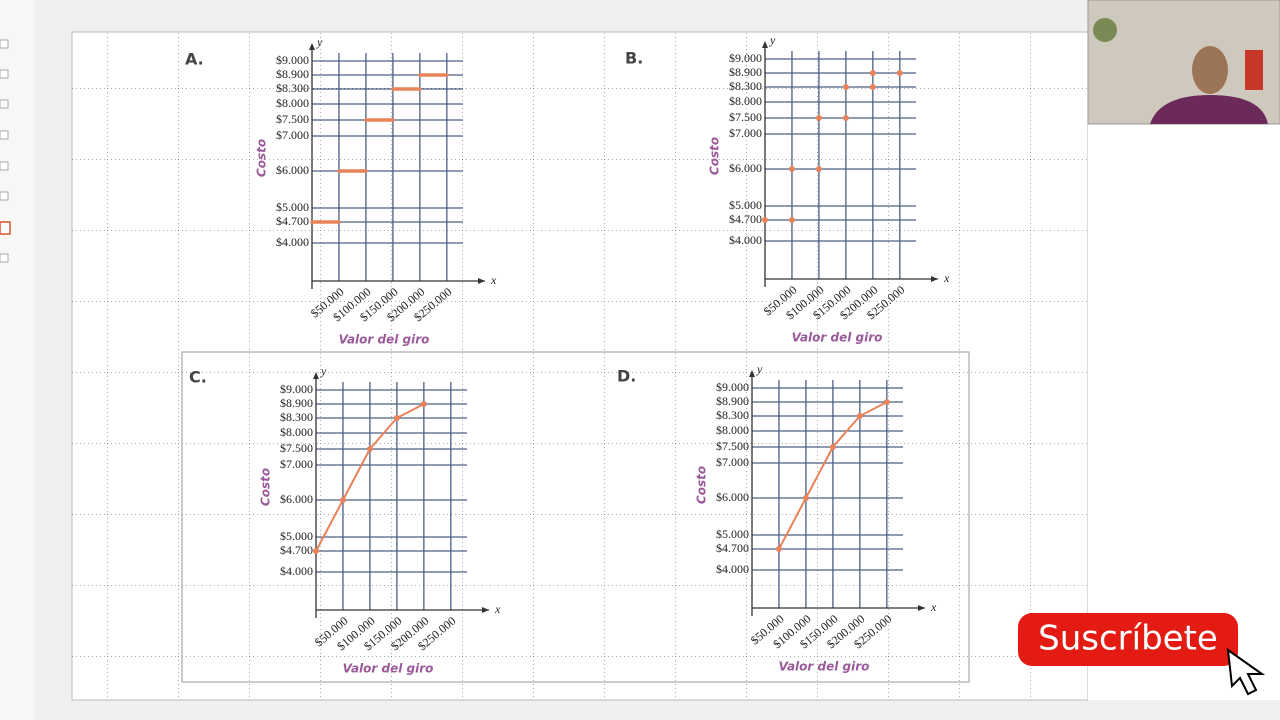 Image resolution: width=1280 pixels, height=720 pixels. Describe the element at coordinates (5, 151) in the screenshot. I see `thumbnails` at that location.